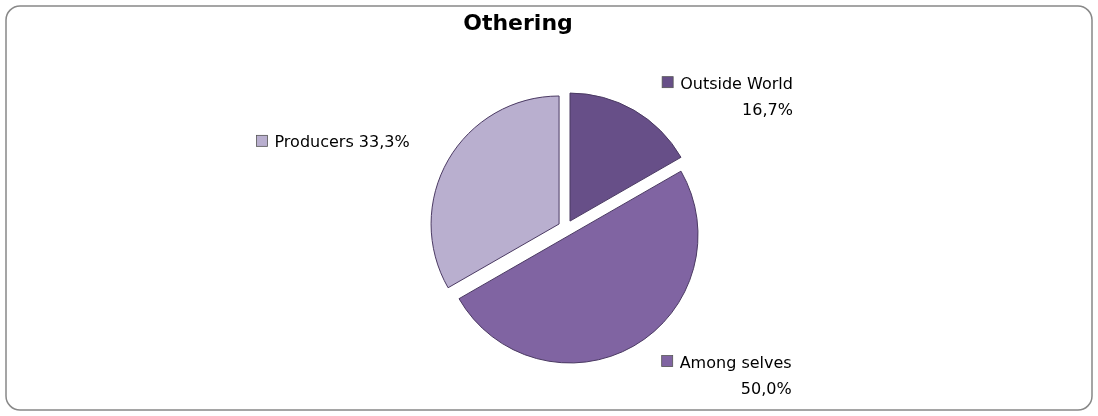  What do you see at coordinates (735, 362) in the screenshot?
I see `legend-label: Among selves` at bounding box center [735, 362].